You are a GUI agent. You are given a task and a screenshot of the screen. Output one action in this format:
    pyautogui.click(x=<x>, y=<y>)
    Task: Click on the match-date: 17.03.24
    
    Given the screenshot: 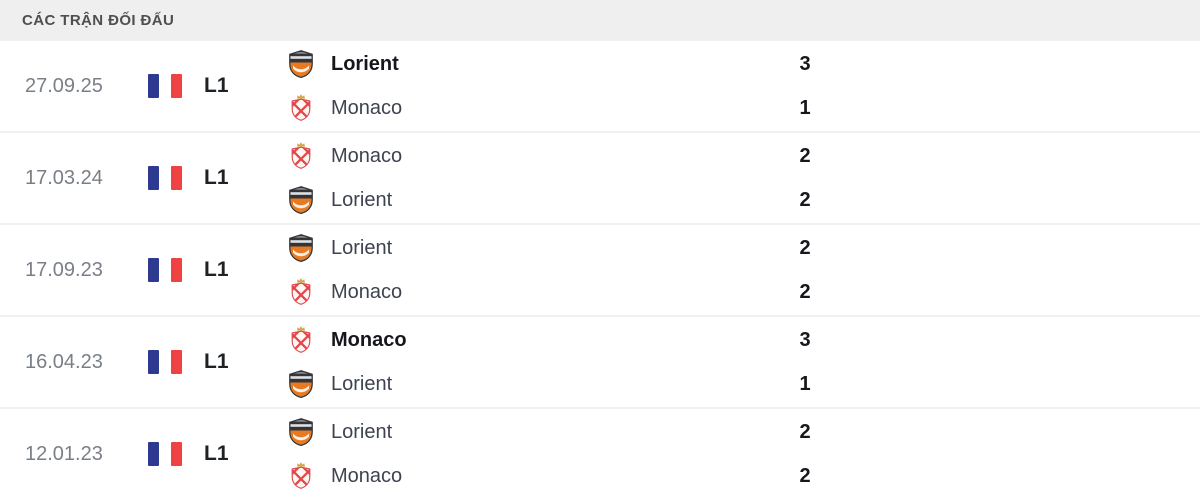 What is the action you would take?
    pyautogui.click(x=64, y=177)
    